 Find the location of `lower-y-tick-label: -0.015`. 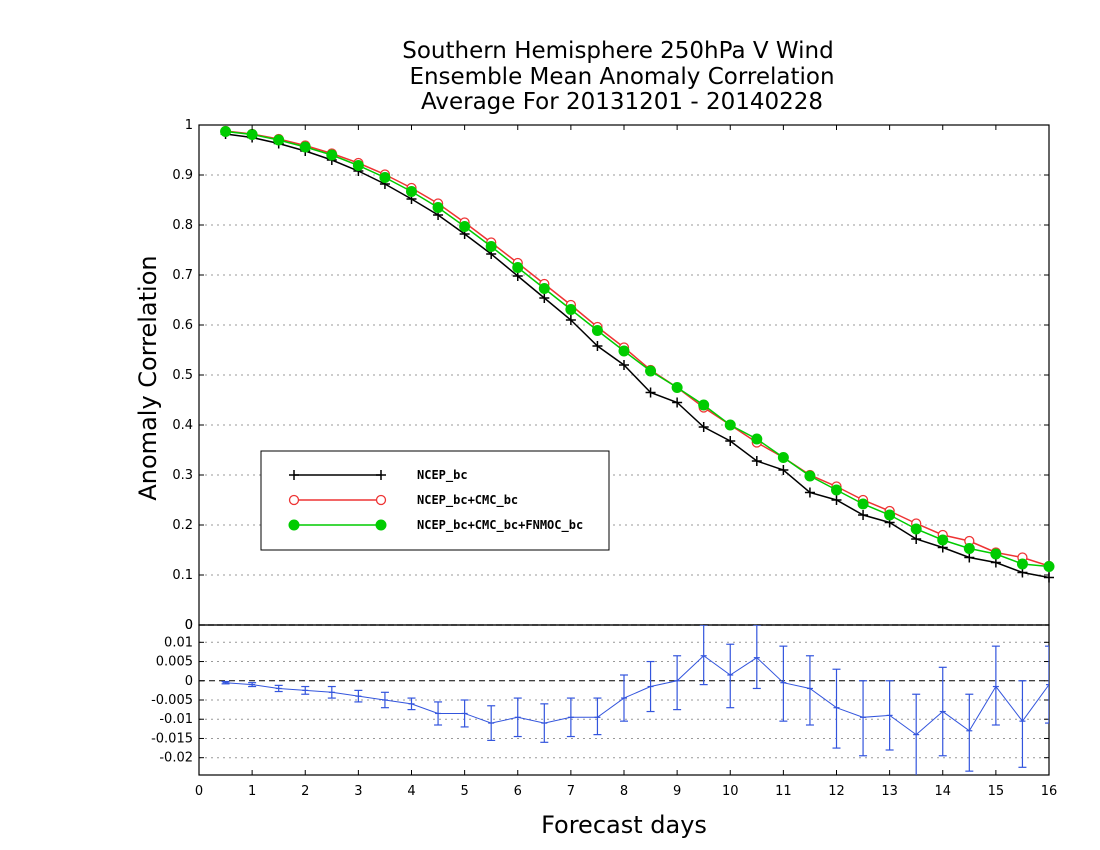

lower-y-tick-label: -0.015 is located at coordinates (172, 738).